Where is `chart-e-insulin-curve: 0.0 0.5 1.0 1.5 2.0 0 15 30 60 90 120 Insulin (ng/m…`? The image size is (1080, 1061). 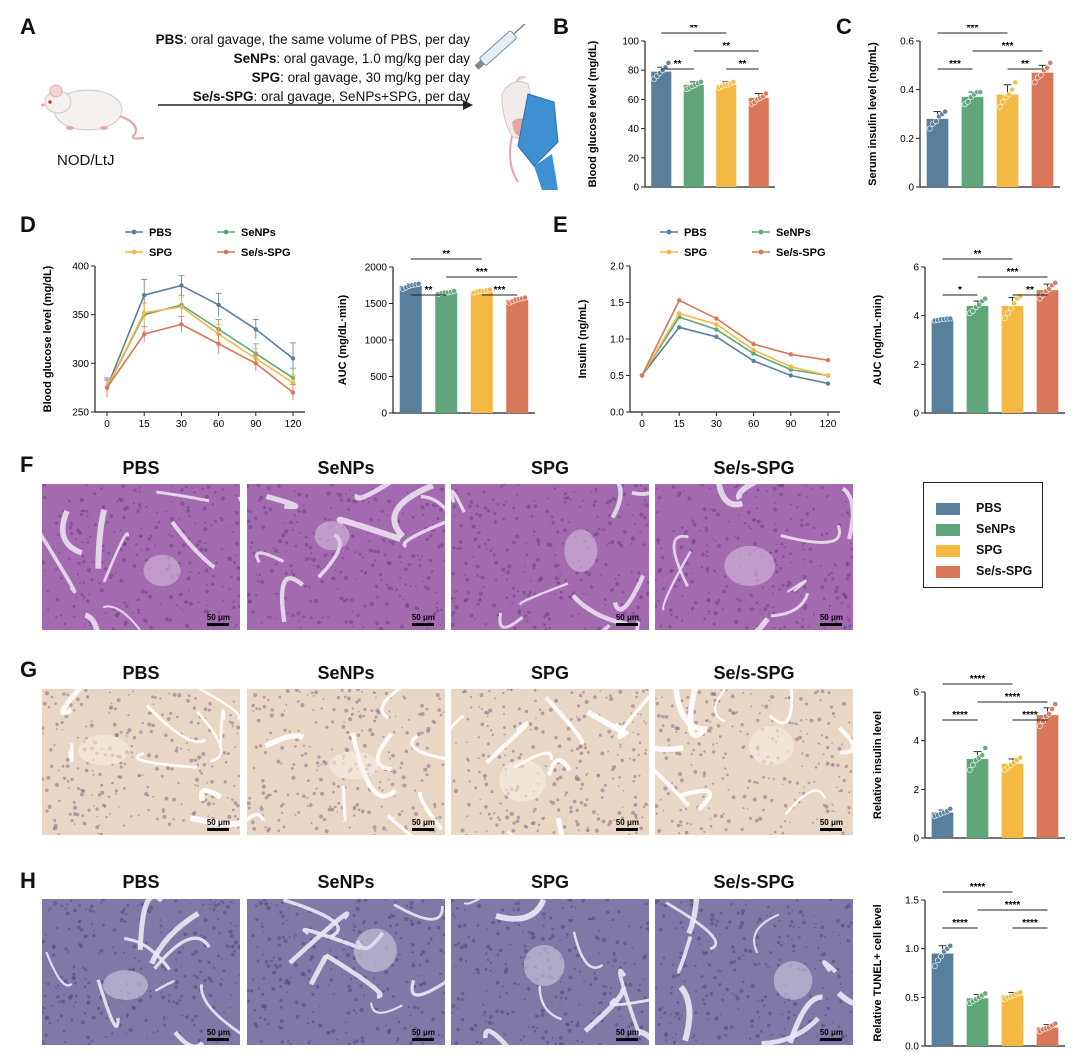 chart-e-insulin-curve: 0.0 0.5 1.0 1.5 2.0 0 15 30 60 90 120 Insulin (ng/m… is located at coordinates (708, 328).